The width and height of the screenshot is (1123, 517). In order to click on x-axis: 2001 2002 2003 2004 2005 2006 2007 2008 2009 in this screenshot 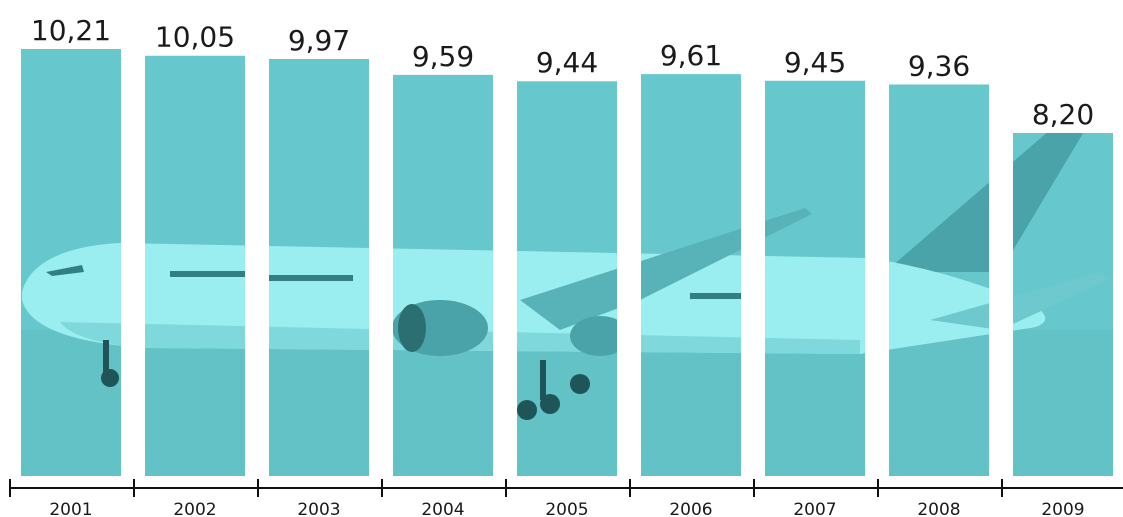, I will do `click(566, 498)`.